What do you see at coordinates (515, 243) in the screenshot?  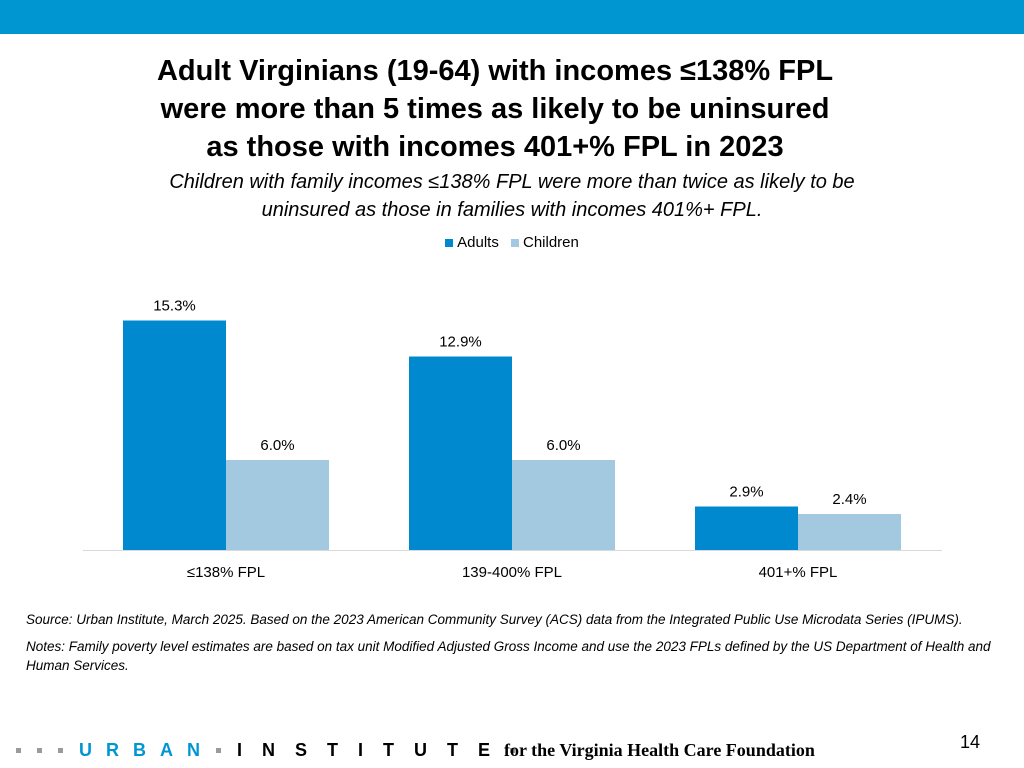 I see `legend-swatch-children` at bounding box center [515, 243].